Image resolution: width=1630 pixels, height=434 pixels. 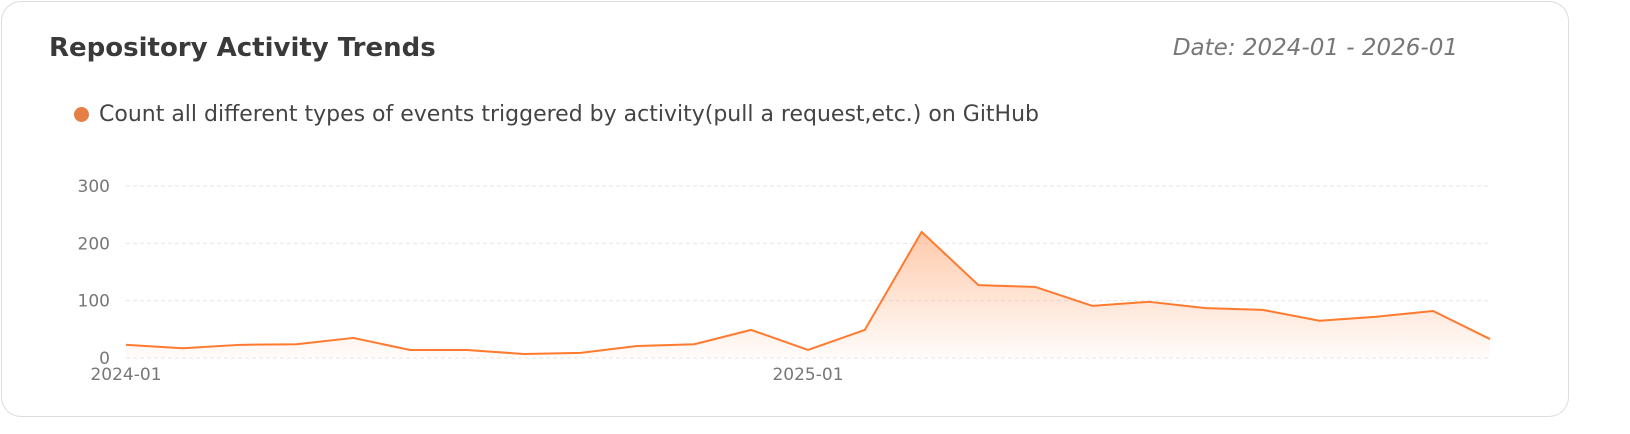 What do you see at coordinates (94, 244) in the screenshot?
I see `y-tick-label: 200` at bounding box center [94, 244].